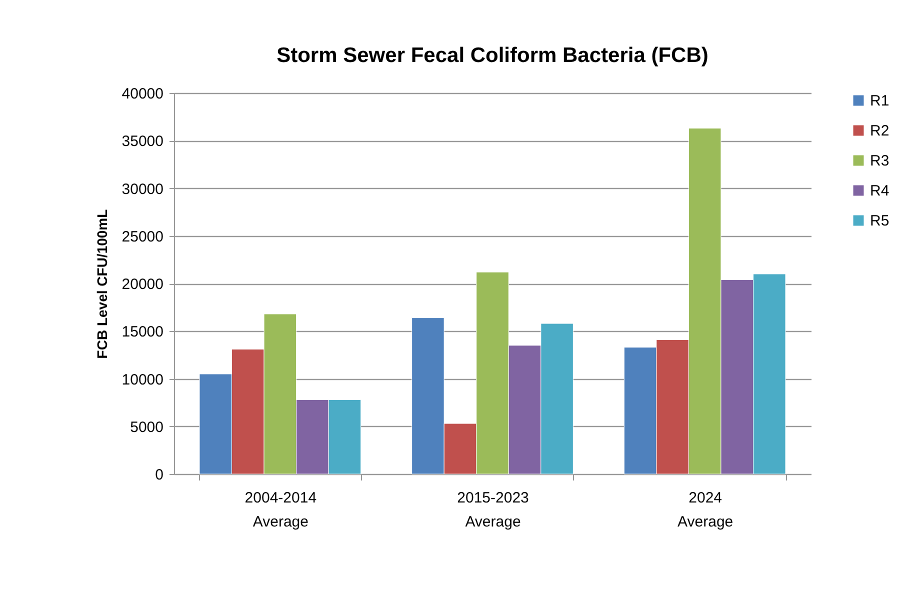  What do you see at coordinates (880, 161) in the screenshot?
I see `legend-label: R3` at bounding box center [880, 161].